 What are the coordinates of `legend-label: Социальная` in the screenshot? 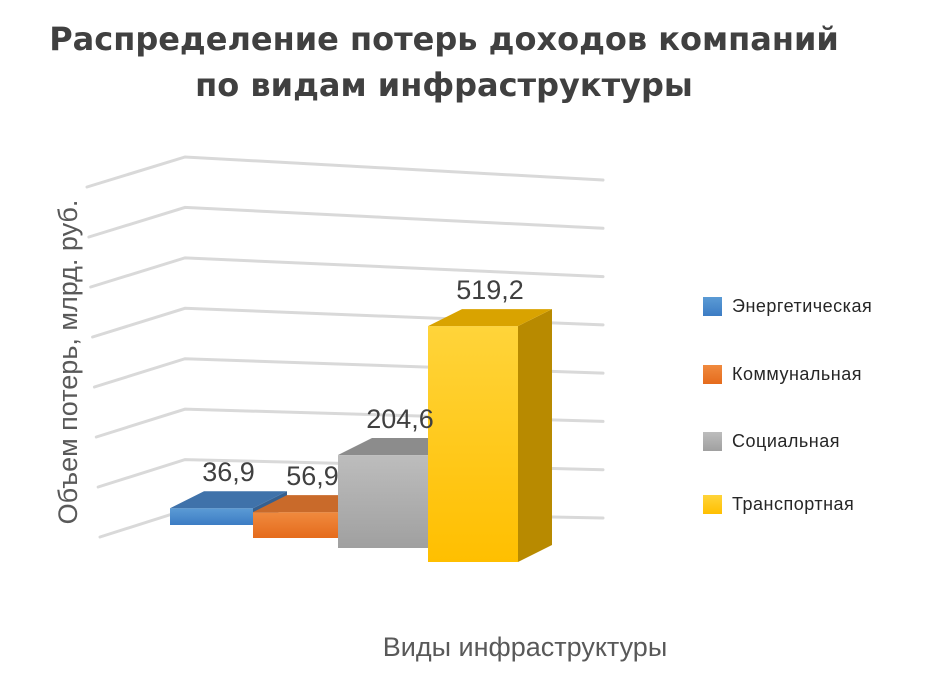 It's located at (786, 441).